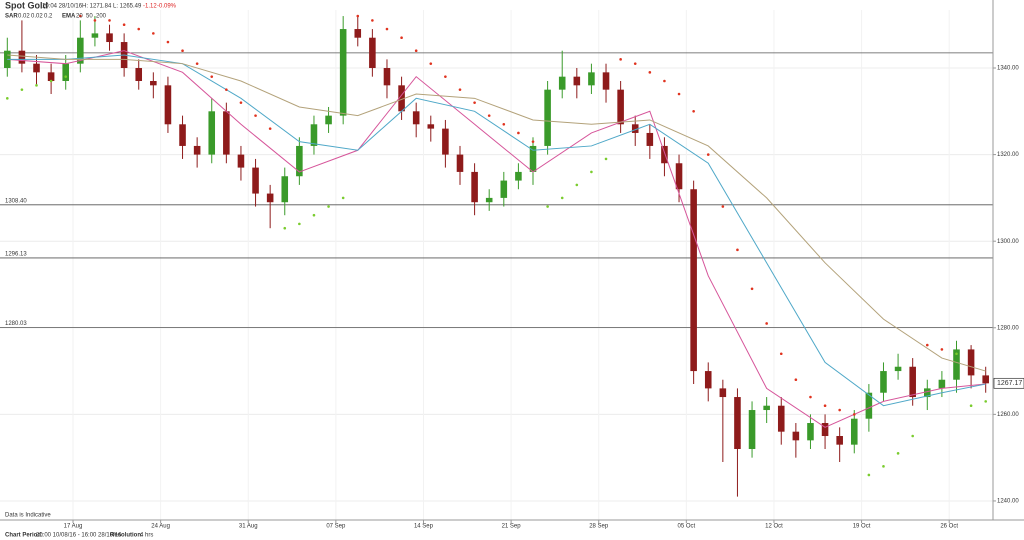 Image resolution: width=1024 pixels, height=540 pixels. I want to click on y-tick-label: 1320.00, so click(1008, 155).